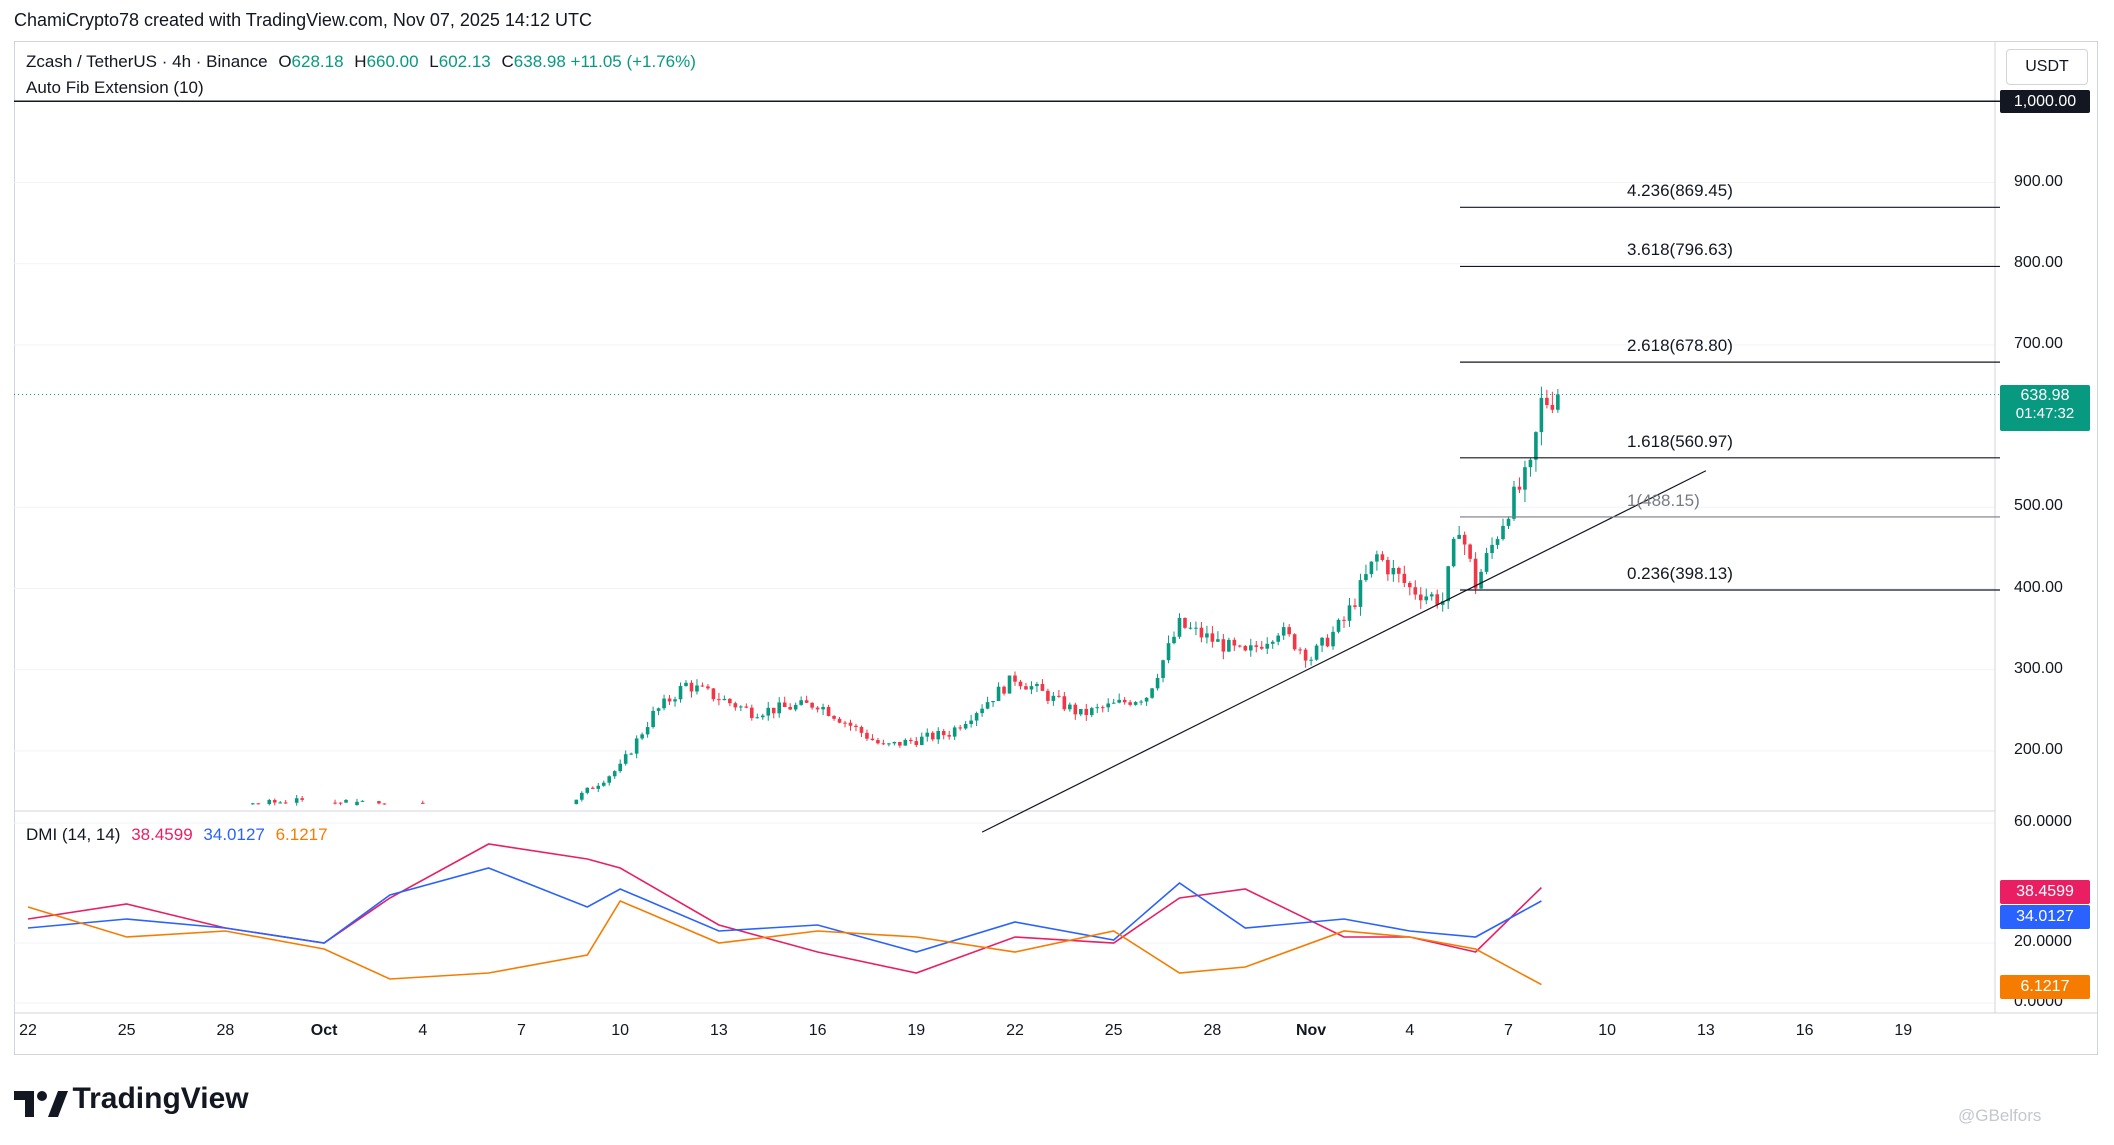 This screenshot has height=1145, width=2114. What do you see at coordinates (2047, 67) in the screenshot?
I see `currency-button: USDT` at bounding box center [2047, 67].